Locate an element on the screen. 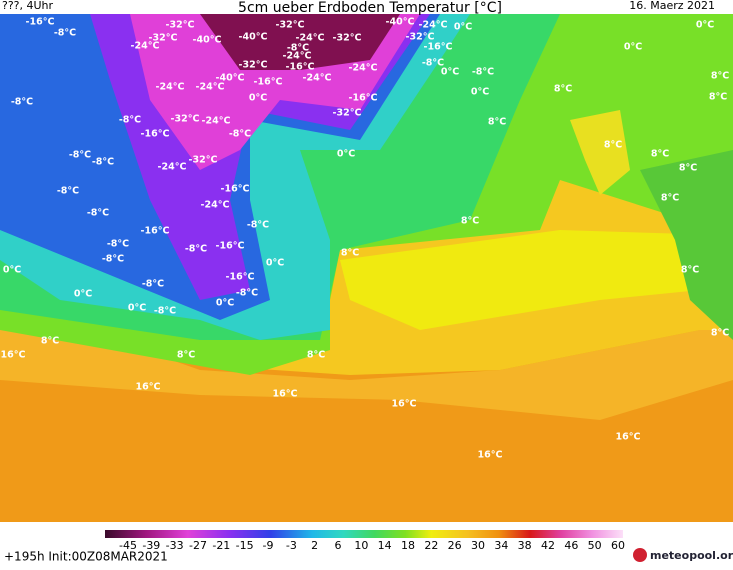 This screenshot has width=733, height=570. colorbar-tick-label: 2 is located at coordinates (314, 545).